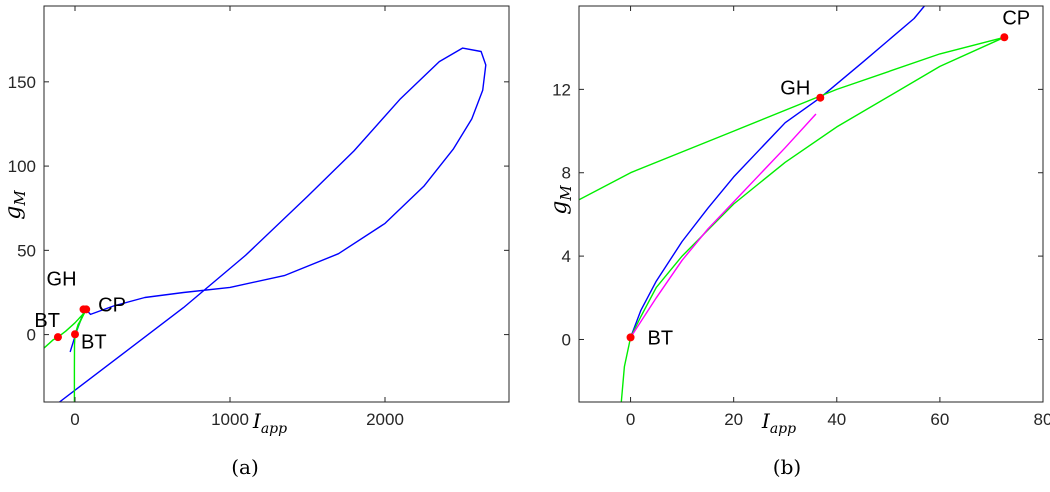 The width and height of the screenshot is (1050, 492). What do you see at coordinates (230, 419) in the screenshot?
I see `x-tick-label: 1000` at bounding box center [230, 419].